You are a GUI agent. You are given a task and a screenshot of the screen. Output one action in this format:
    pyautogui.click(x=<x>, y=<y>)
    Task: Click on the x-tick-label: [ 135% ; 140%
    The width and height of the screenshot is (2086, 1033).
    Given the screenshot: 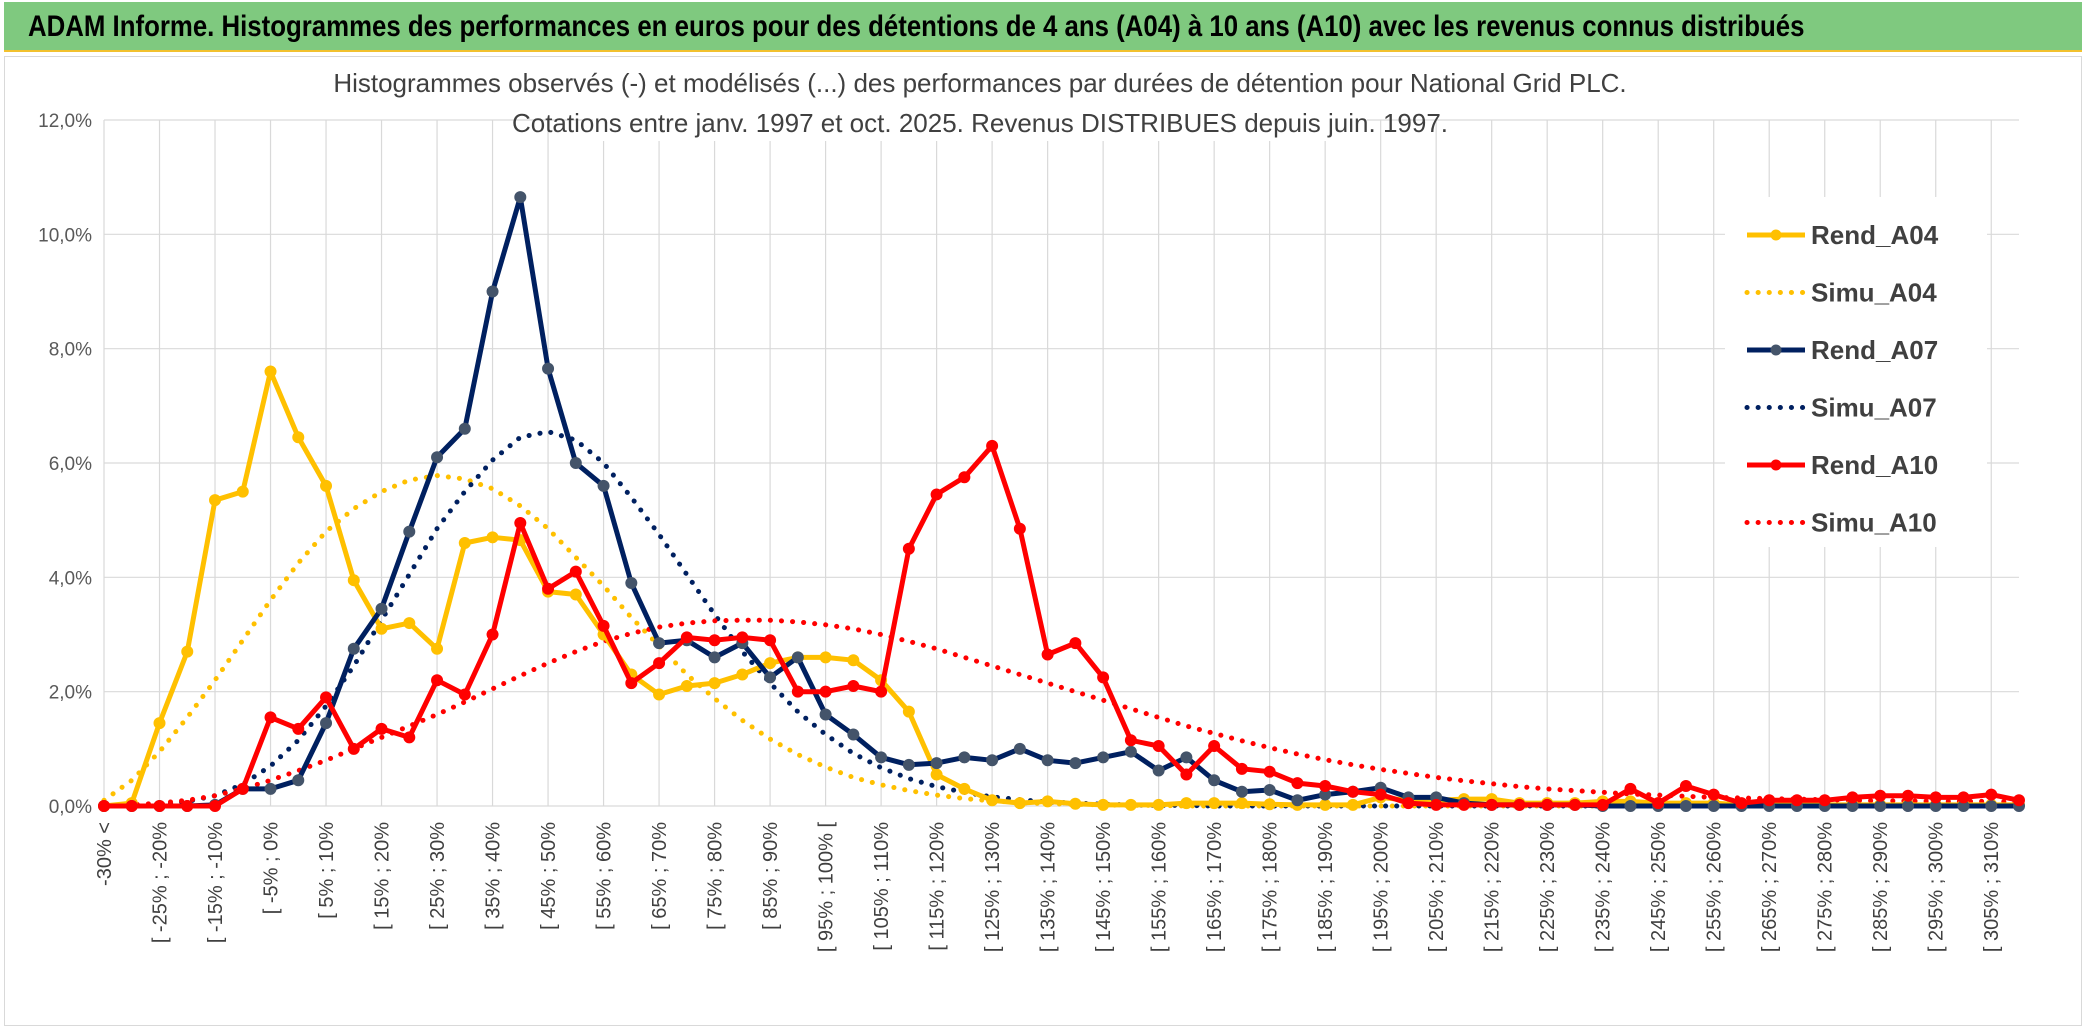 What is the action you would take?
    pyautogui.click(x=1049, y=887)
    